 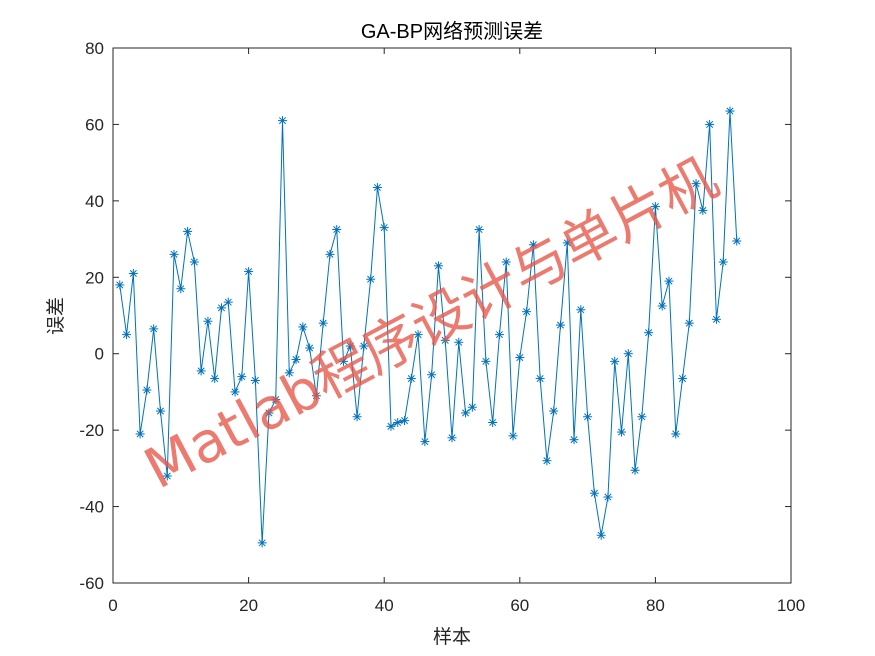 What do you see at coordinates (91, 430) in the screenshot?
I see `y-tick-label: -20` at bounding box center [91, 430].